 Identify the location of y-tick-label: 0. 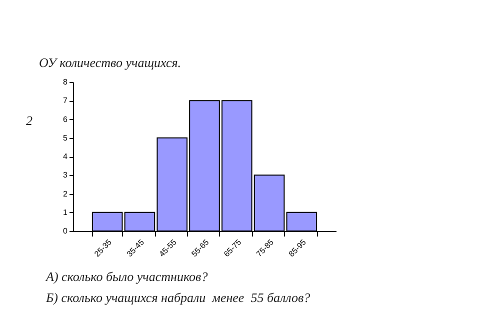
(65, 231).